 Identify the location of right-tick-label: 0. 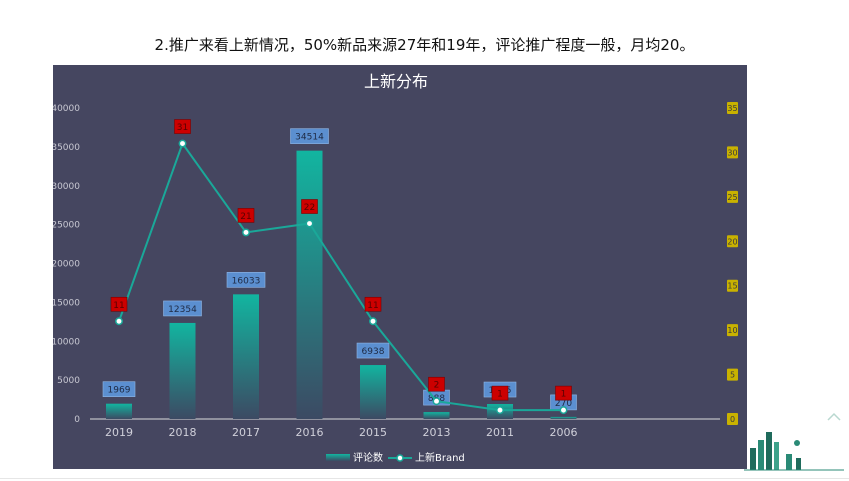
(732, 419).